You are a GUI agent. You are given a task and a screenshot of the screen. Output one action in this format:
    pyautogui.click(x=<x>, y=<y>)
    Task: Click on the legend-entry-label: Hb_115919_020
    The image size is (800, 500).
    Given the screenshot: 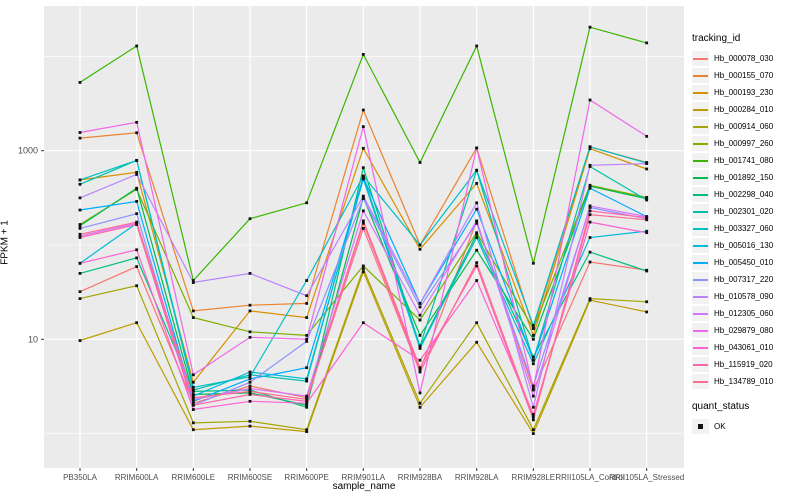 What is the action you would take?
    pyautogui.click(x=743, y=364)
    